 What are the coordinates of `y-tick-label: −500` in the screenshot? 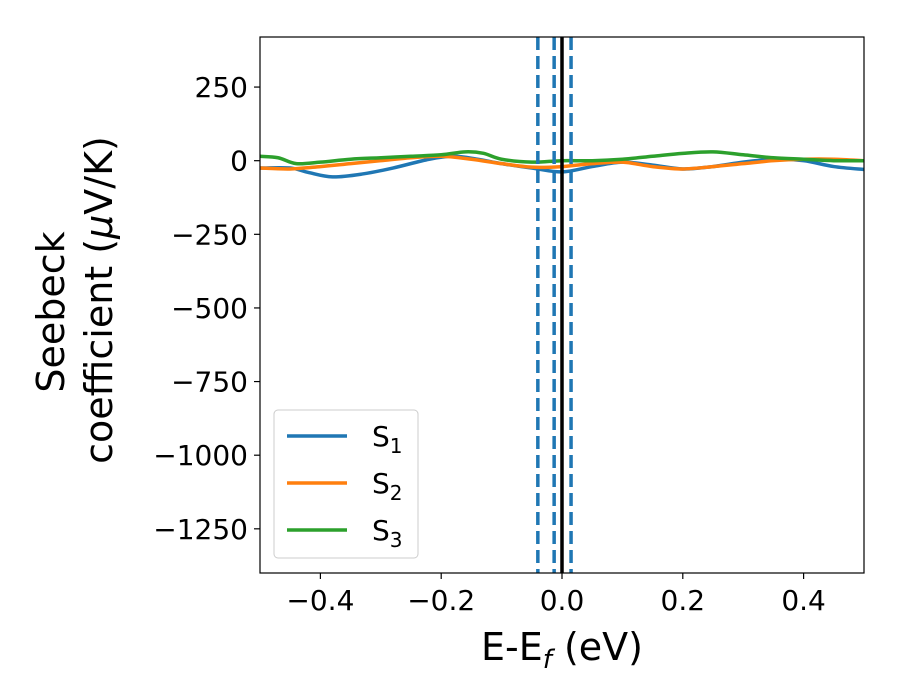 It's located at (209, 308).